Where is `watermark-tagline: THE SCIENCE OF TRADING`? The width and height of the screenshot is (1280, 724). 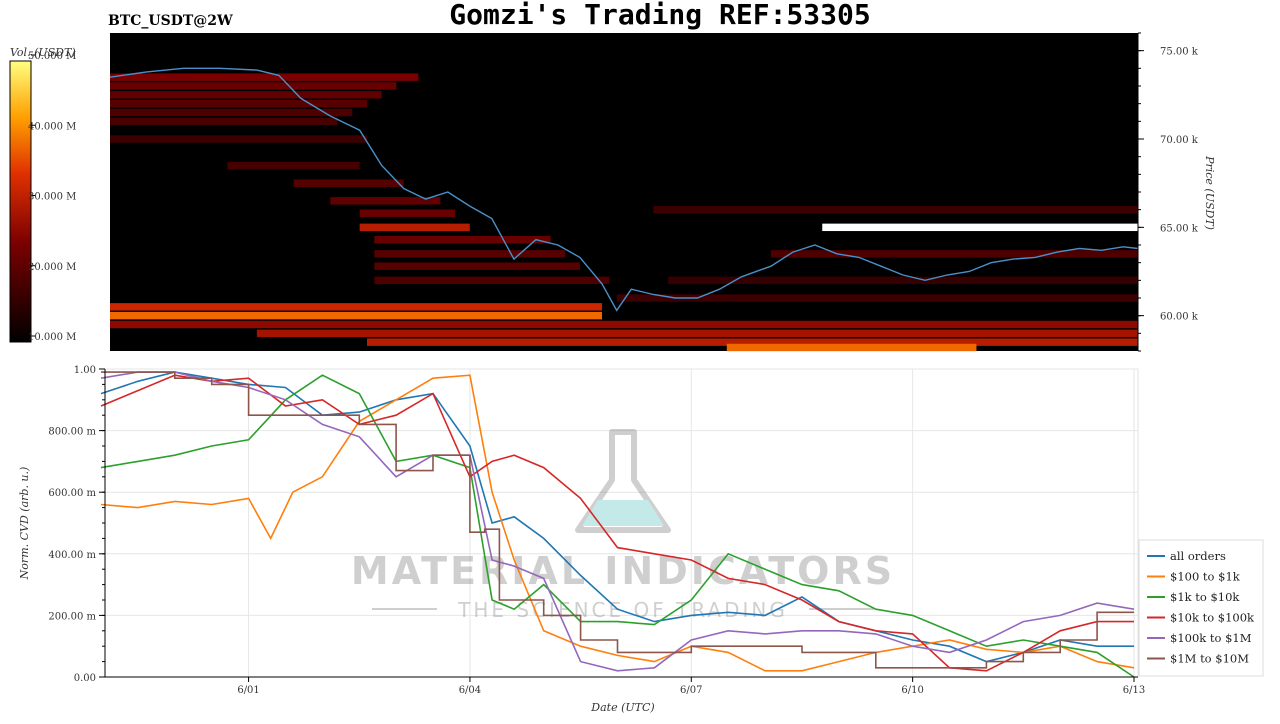
watermark-tagline: THE SCIENCE OF TRADING is located at coordinates (622, 610).